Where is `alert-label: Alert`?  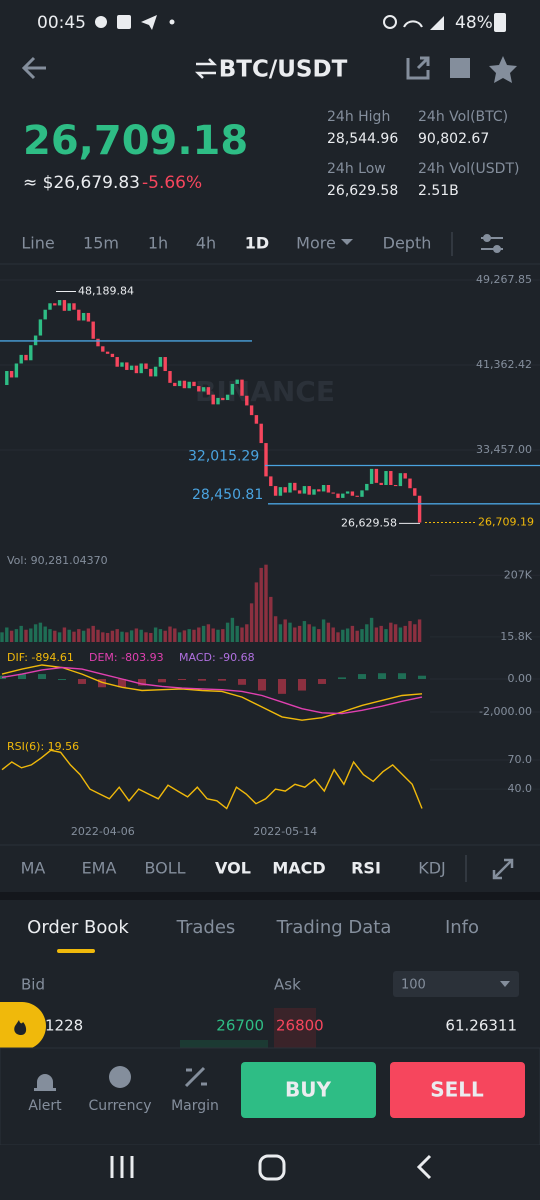 alert-label: Alert is located at coordinates (45, 1106).